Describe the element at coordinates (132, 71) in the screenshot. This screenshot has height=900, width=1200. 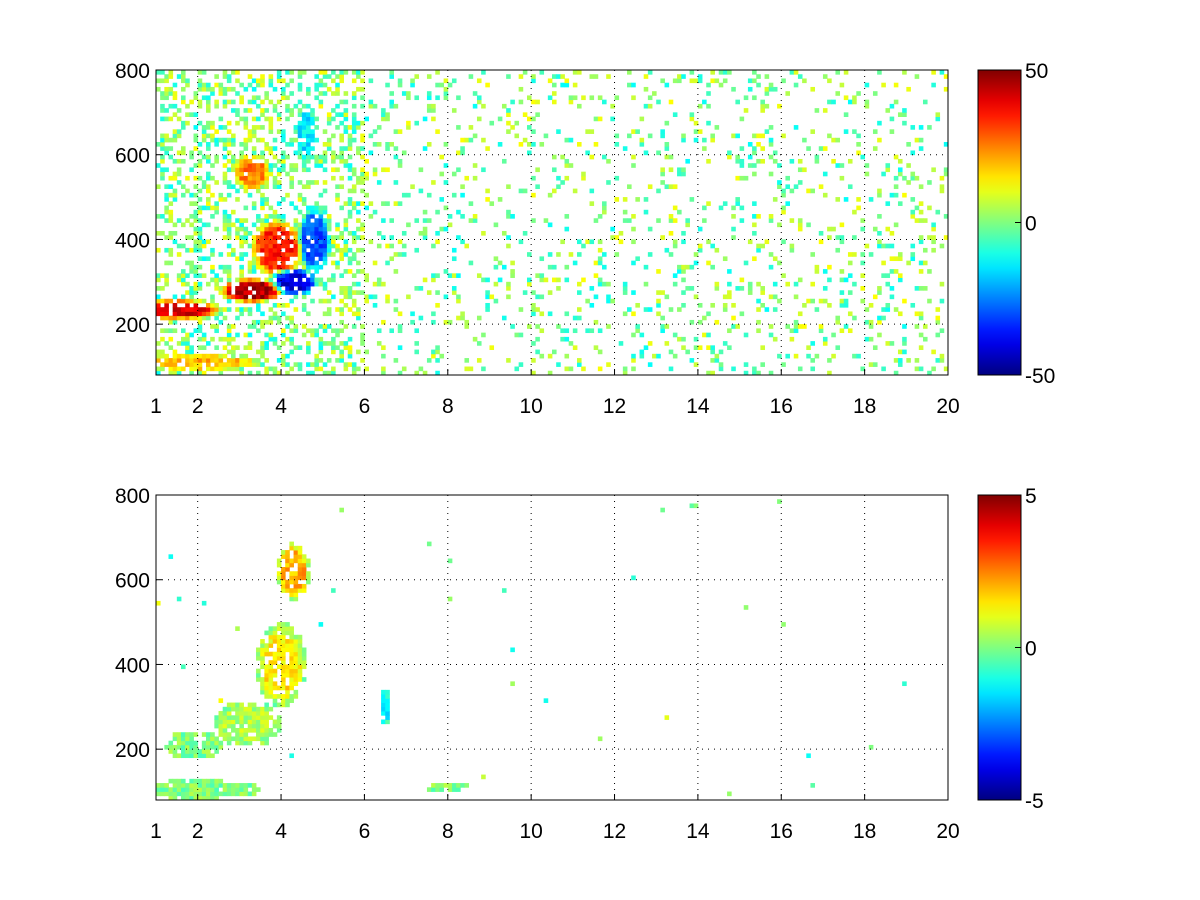
I see `y-tick-label: 800` at that location.